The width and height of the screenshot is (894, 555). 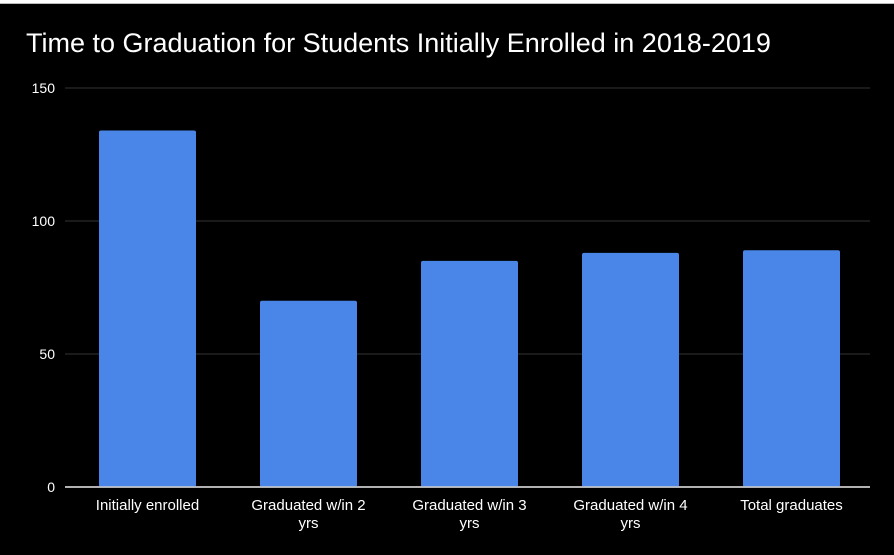 What do you see at coordinates (791, 505) in the screenshot?
I see `x-tick-label: Total graduates` at bounding box center [791, 505].